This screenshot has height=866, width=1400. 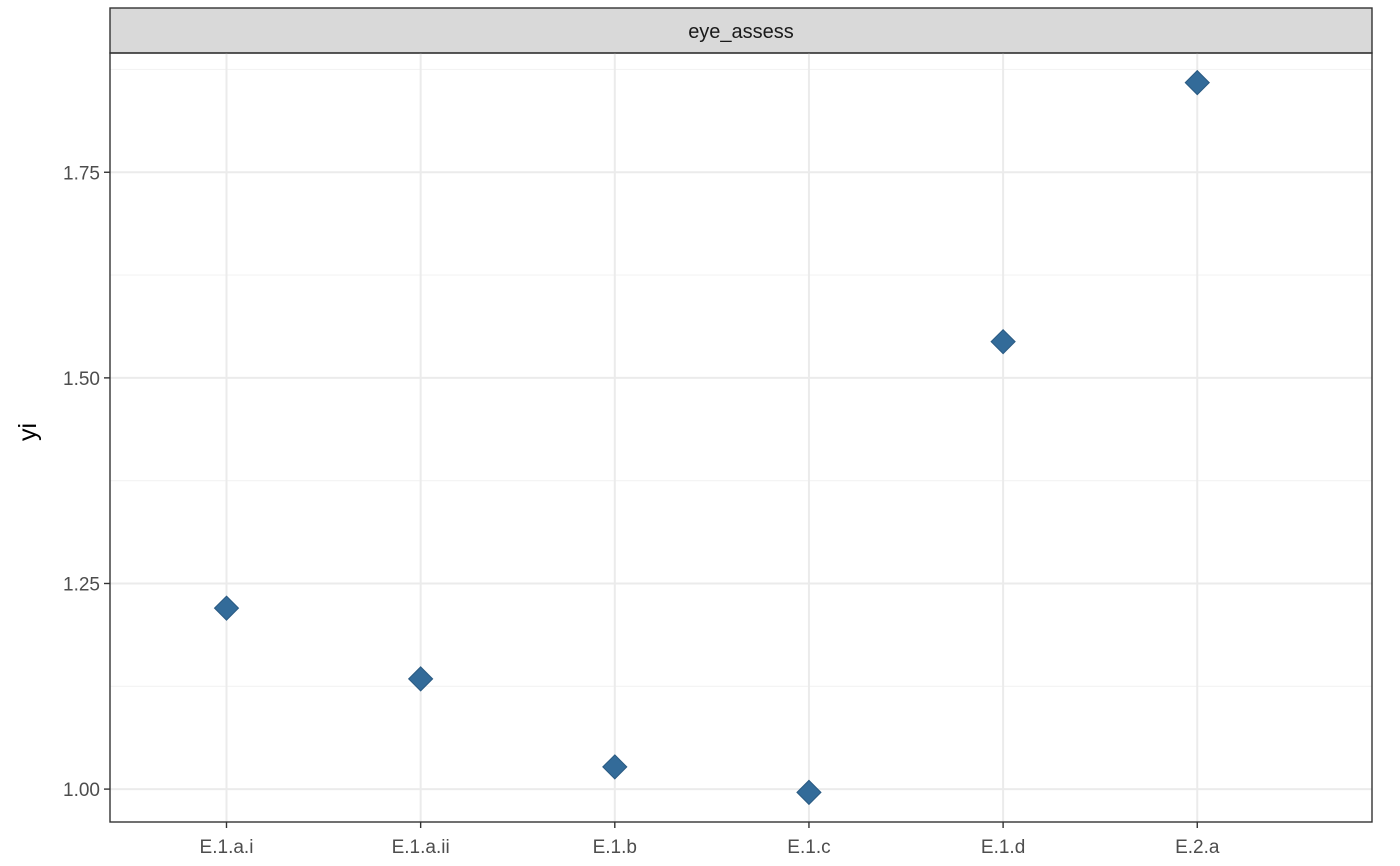 I want to click on x-tick-label: E.2.a, so click(x=1197, y=847).